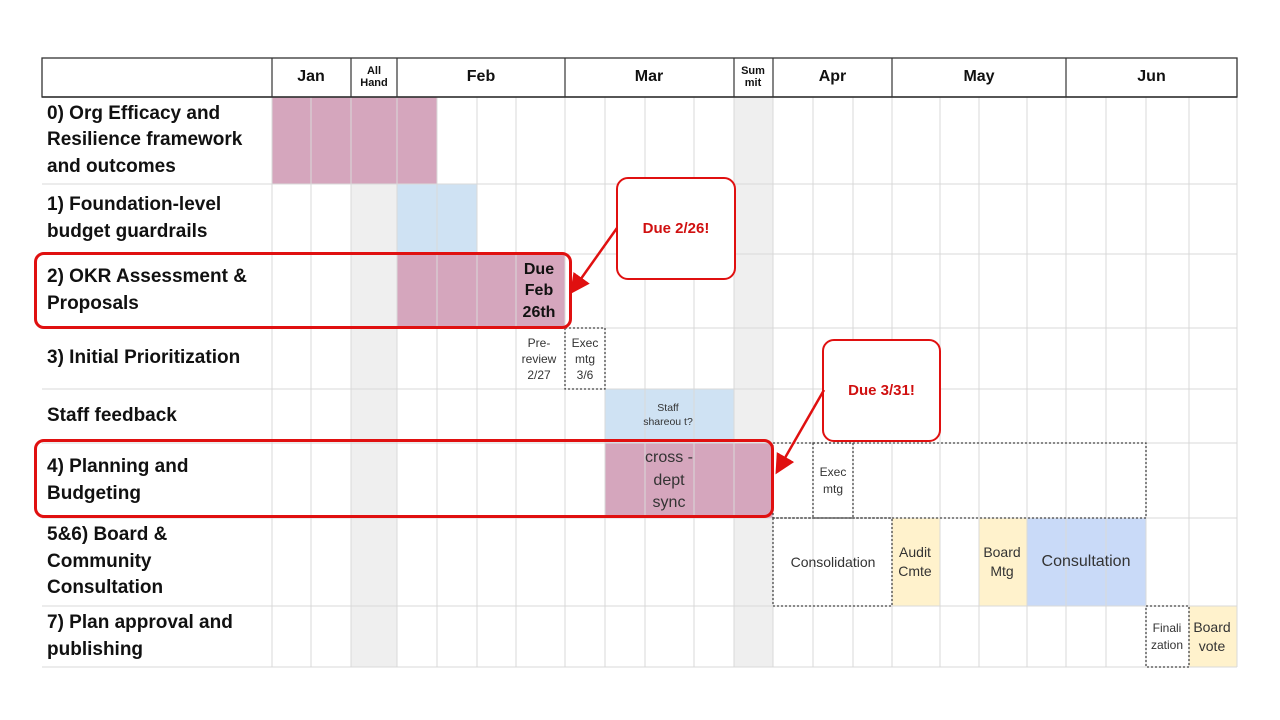 This screenshot has height=720, width=1280. I want to click on note-consultation: Consultation, so click(1086, 561).